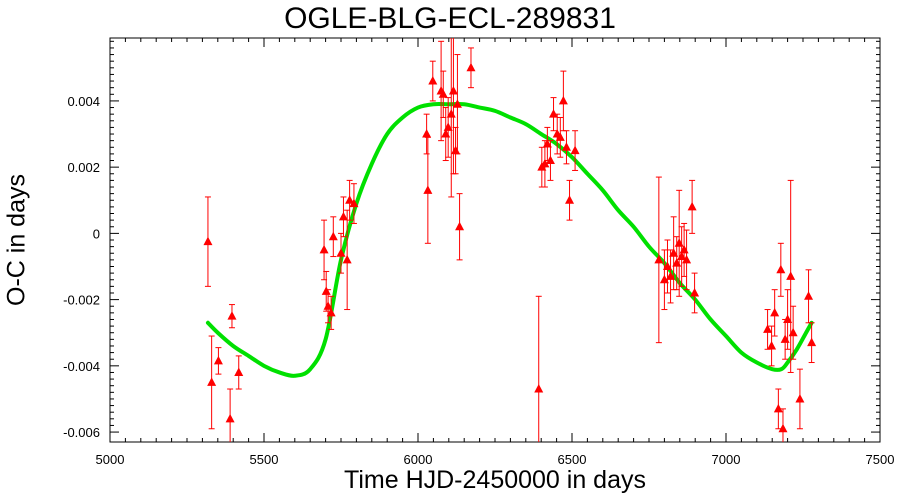 The image size is (900, 500). Describe the element at coordinates (83, 167) in the screenshot. I see `y-tick-label: 0.002` at that location.